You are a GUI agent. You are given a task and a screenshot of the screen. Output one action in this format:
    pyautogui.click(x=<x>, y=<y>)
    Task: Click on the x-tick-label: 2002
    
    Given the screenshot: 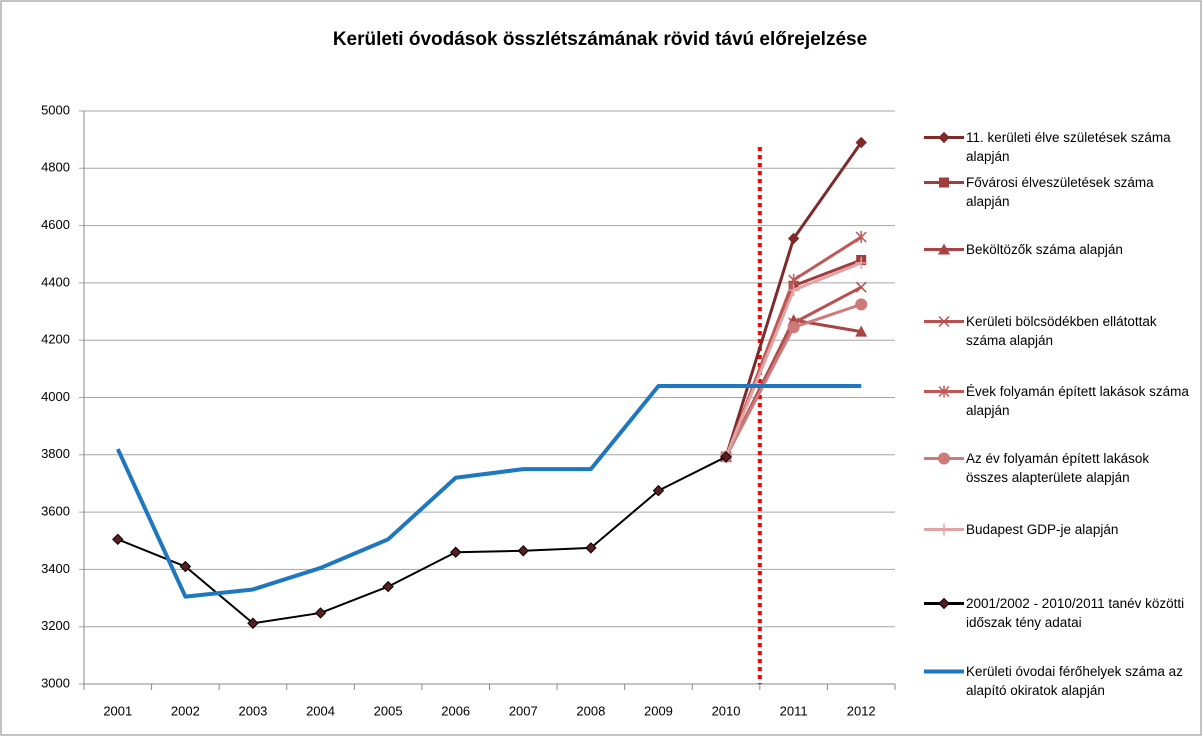 What is the action you would take?
    pyautogui.click(x=185, y=710)
    